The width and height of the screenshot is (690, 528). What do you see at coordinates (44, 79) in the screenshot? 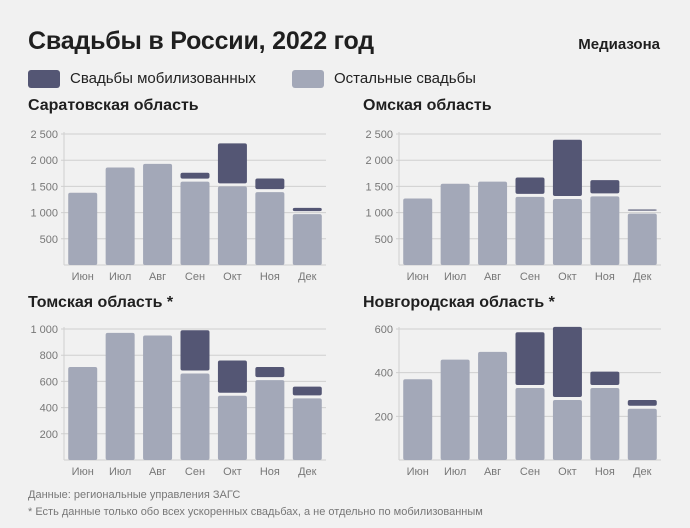
I see `legend-swatch-mobilized` at bounding box center [44, 79].